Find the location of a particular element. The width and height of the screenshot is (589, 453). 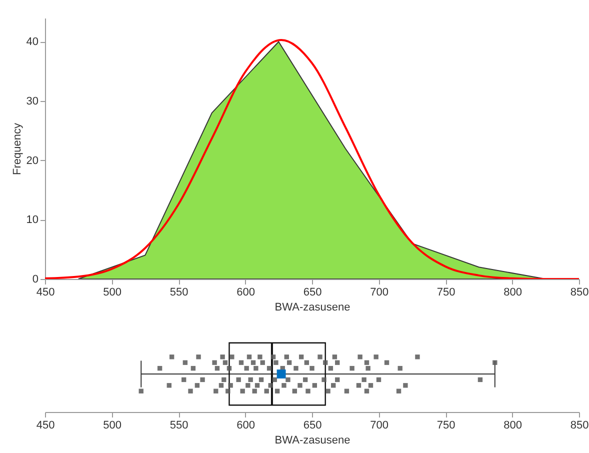

y-tick-label: 20 is located at coordinates (32, 160).